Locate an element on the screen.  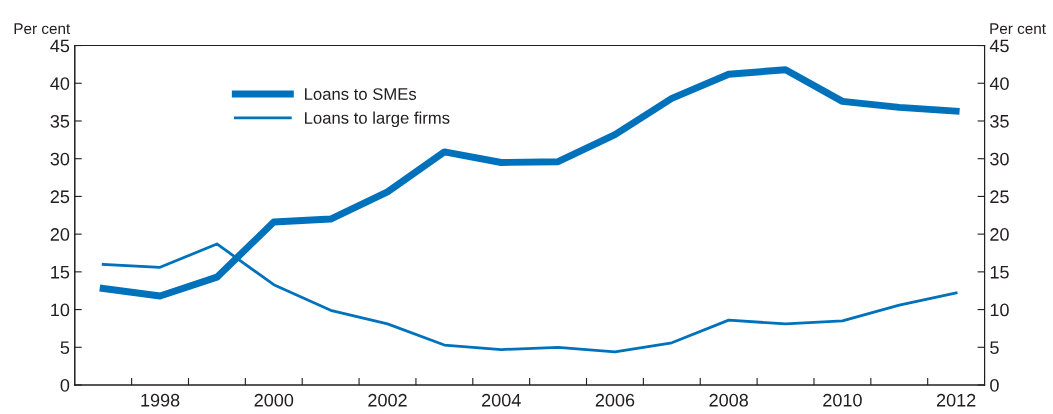
legend-label: Loans to large firms is located at coordinates (377, 119).